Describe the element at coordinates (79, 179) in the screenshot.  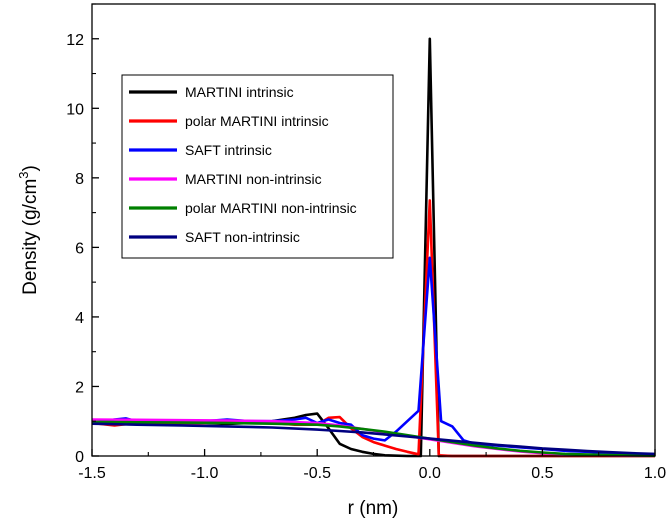
I see `y-tick-label: 8` at that location.